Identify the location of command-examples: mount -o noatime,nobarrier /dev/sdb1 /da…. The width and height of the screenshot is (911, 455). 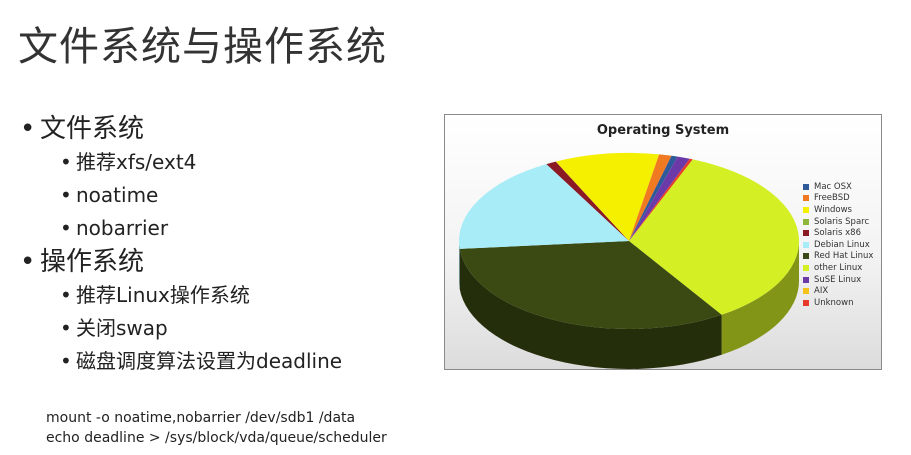
(216, 428).